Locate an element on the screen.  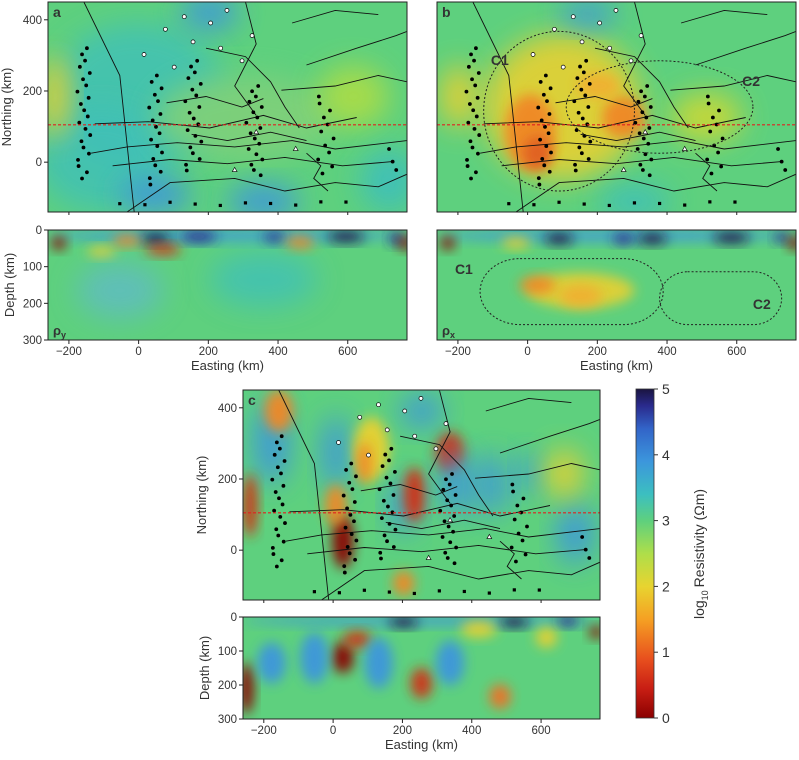
panel-b-map-sites is located at coordinates (626, 108).